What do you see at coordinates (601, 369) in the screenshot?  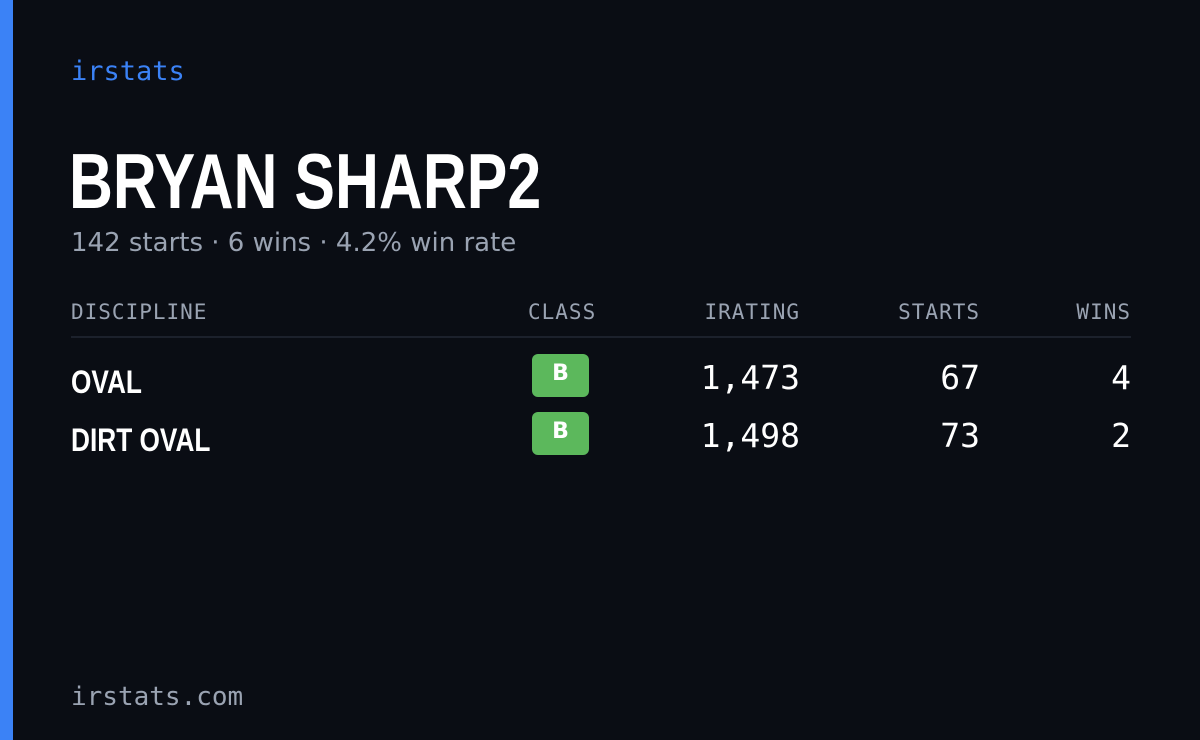 I see `table-row: OVAL B 1,473 67 4` at bounding box center [601, 369].